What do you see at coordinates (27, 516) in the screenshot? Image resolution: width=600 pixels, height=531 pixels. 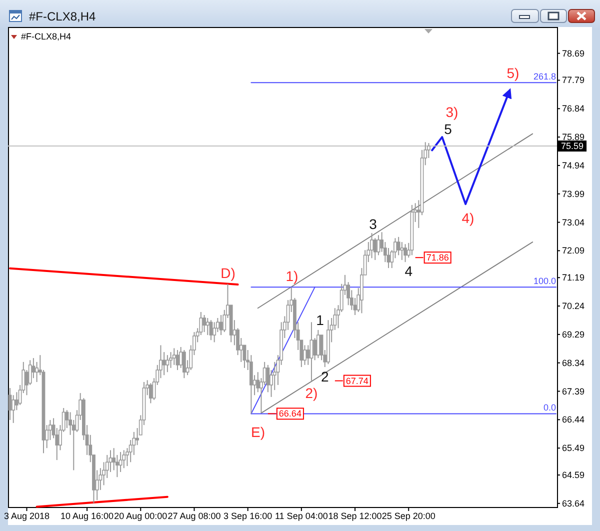 I see `x-tick-label: 3 Aug 2018` at bounding box center [27, 516].